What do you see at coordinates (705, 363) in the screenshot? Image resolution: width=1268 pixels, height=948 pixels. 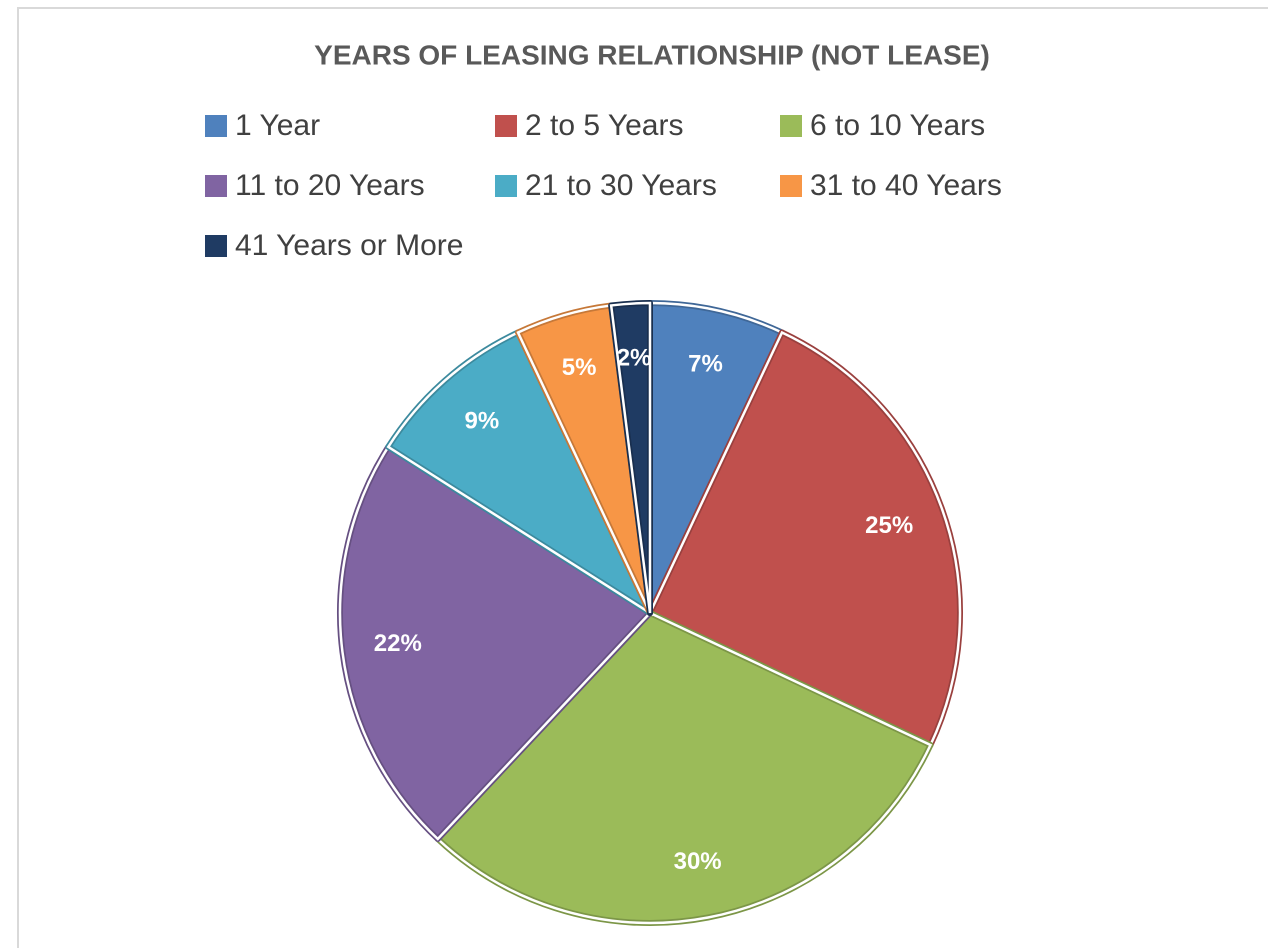 I see `data-label: 7%` at bounding box center [705, 363].